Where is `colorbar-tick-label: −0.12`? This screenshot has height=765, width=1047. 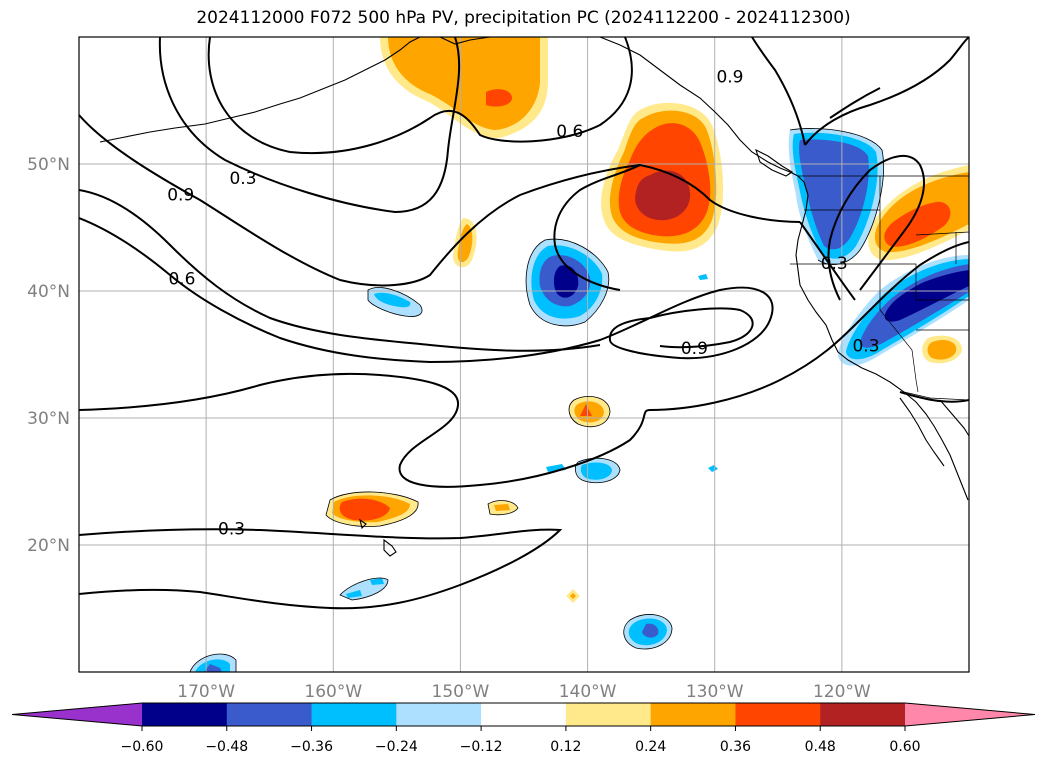
colorbar-tick-label: −0.12 is located at coordinates (481, 747).